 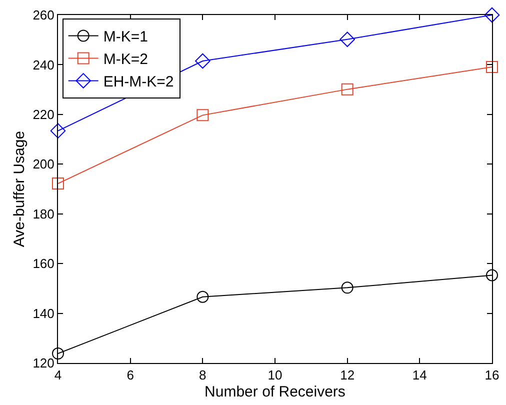 What do you see at coordinates (43, 164) in the screenshot?
I see `y-tick-label: 200` at bounding box center [43, 164].